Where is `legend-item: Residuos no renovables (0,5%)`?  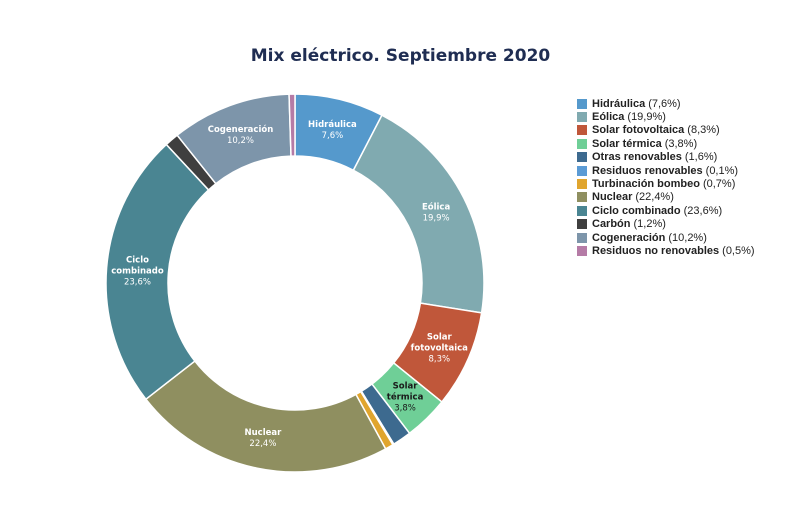
legend-item: Residuos no renovables (0,5%) is located at coordinates (666, 250).